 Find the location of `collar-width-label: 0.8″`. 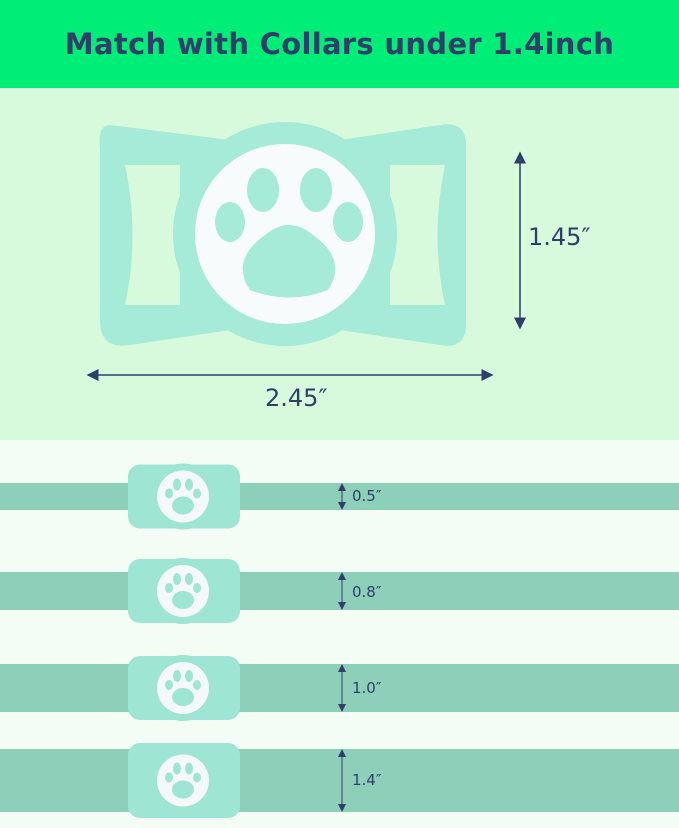

collar-width-label: 0.8″ is located at coordinates (367, 592).